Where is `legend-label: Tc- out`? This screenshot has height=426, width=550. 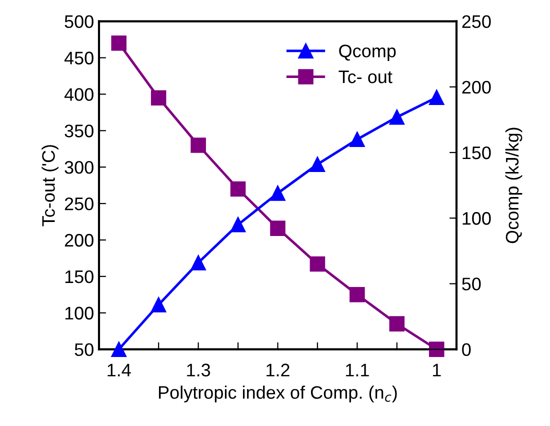 legend-label: Tc- out is located at coordinates (365, 77).